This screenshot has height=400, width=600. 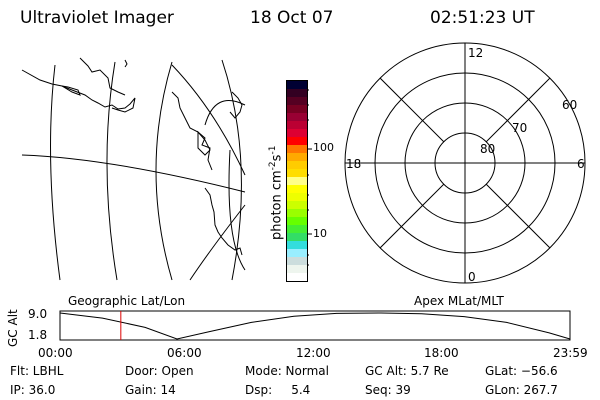 What do you see at coordinates (354, 164) in the screenshot?
I see `mlt-label-18: 18` at bounding box center [354, 164].